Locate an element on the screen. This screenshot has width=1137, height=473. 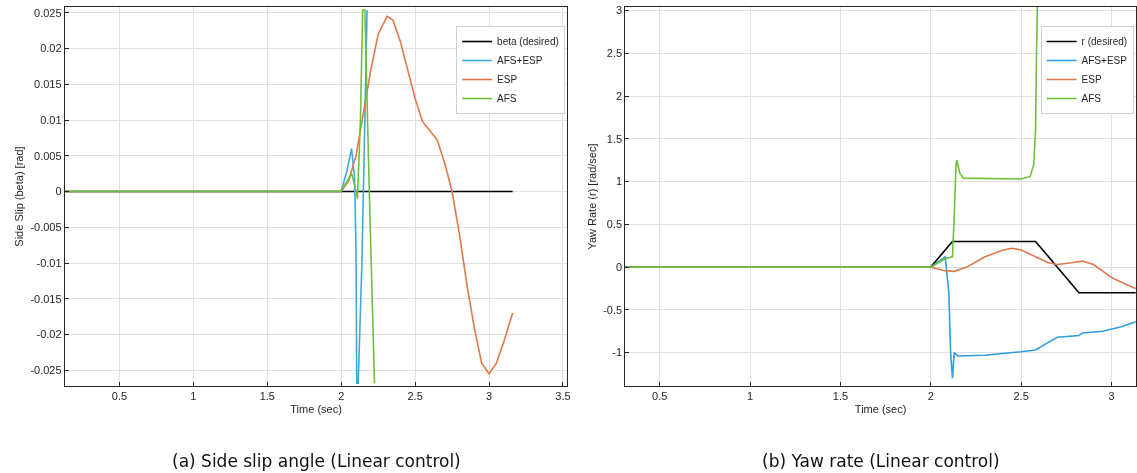
text: (a) Side slip angle (Linear control) is located at coordinates (316, 461).